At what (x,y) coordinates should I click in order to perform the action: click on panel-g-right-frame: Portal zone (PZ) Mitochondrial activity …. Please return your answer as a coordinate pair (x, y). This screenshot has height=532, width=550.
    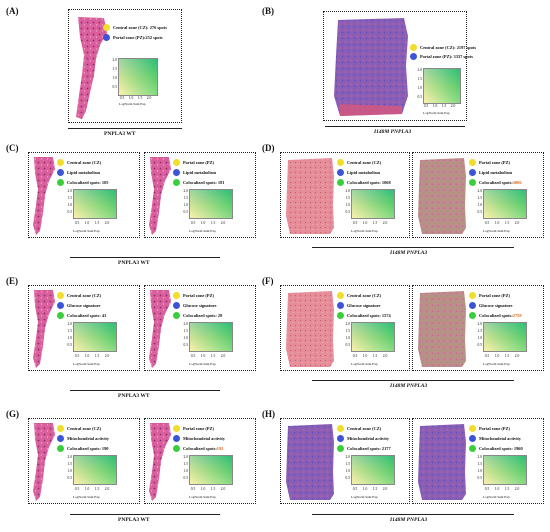
    Looking at the image, I should click on (200, 461).